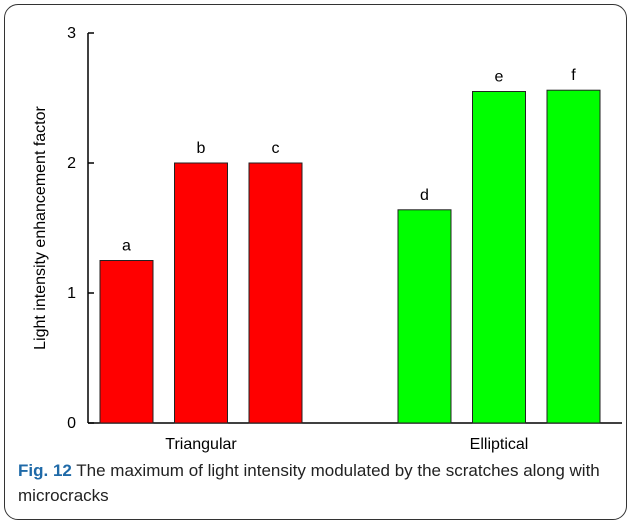  I want to click on y-tick-label: 1, so click(71, 293).